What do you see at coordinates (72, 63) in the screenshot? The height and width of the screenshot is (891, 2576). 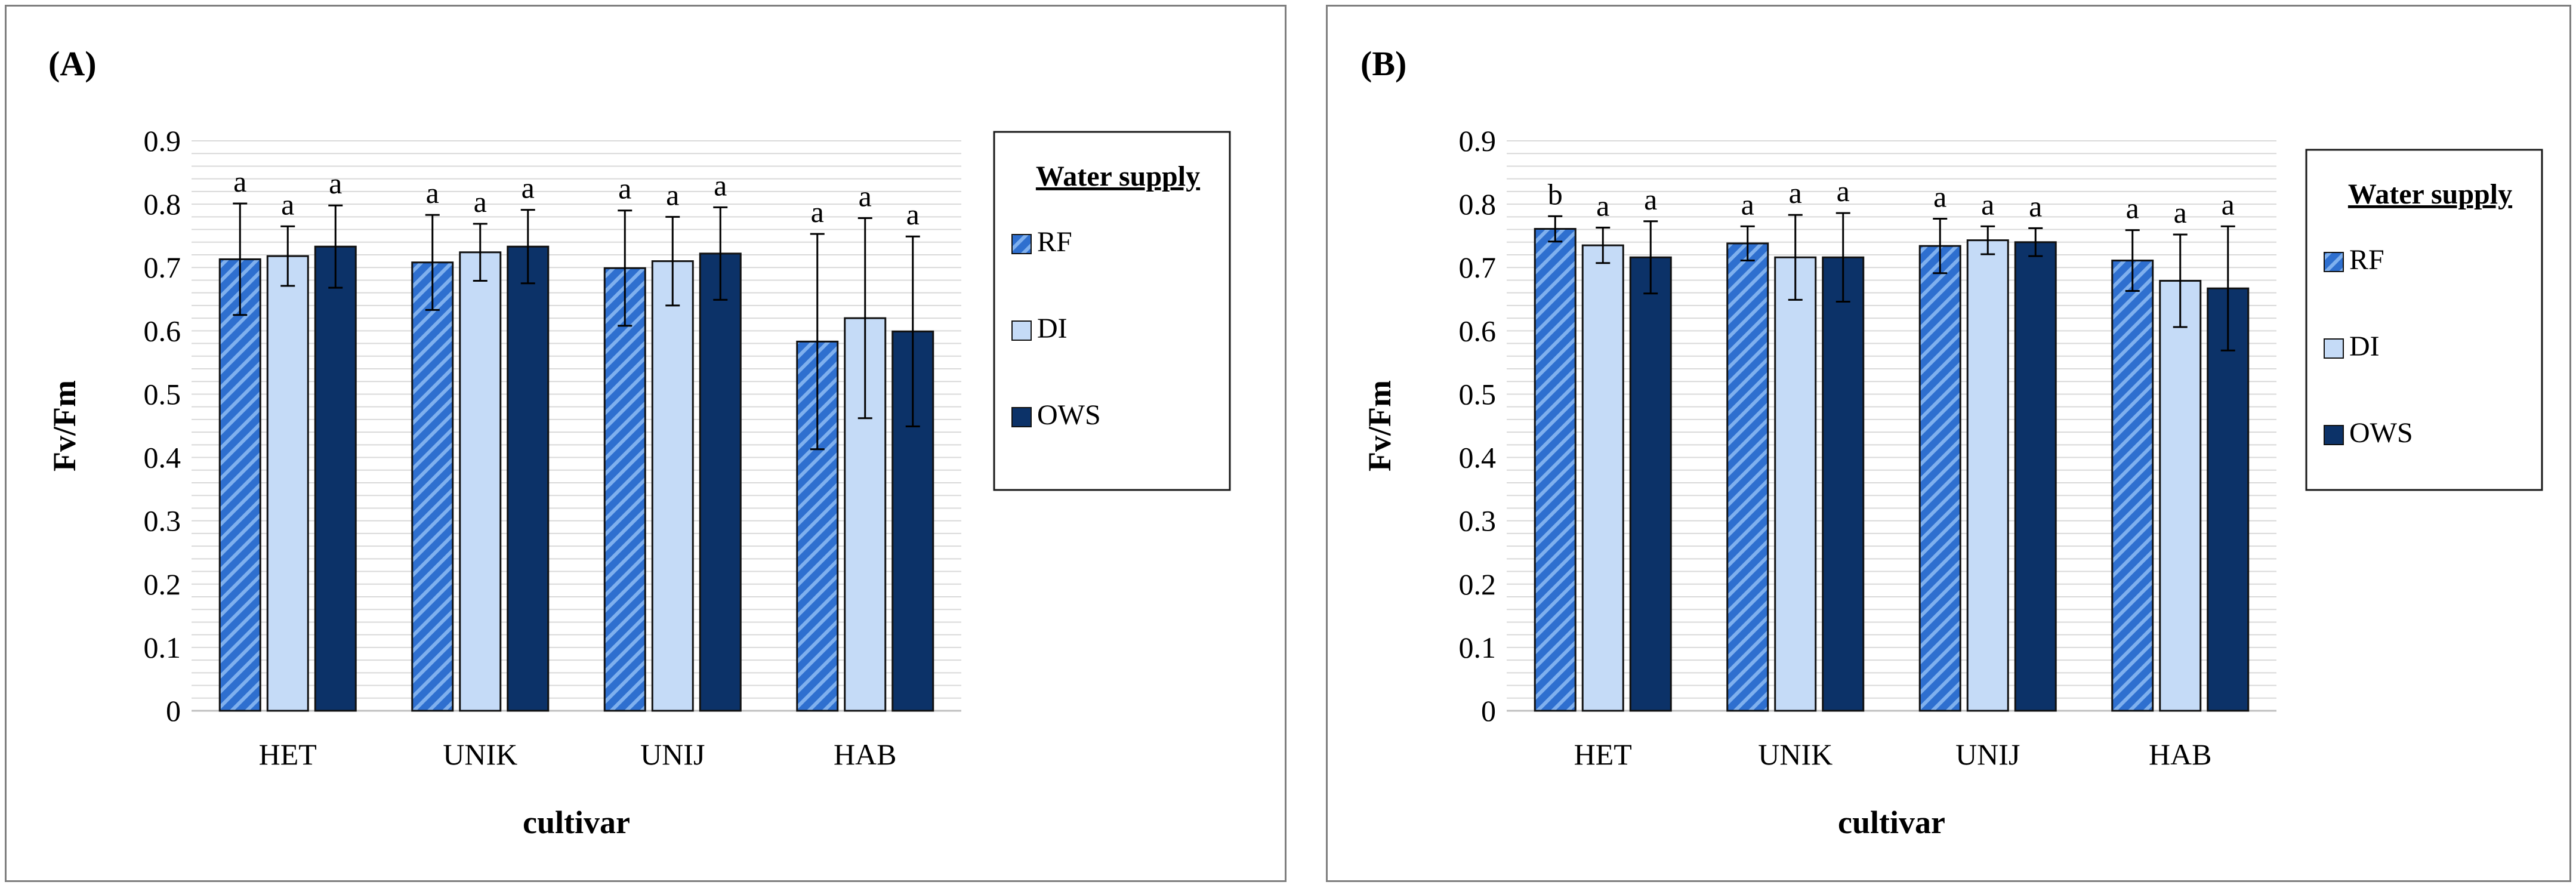 I see `panel-label: (A)` at bounding box center [72, 63].